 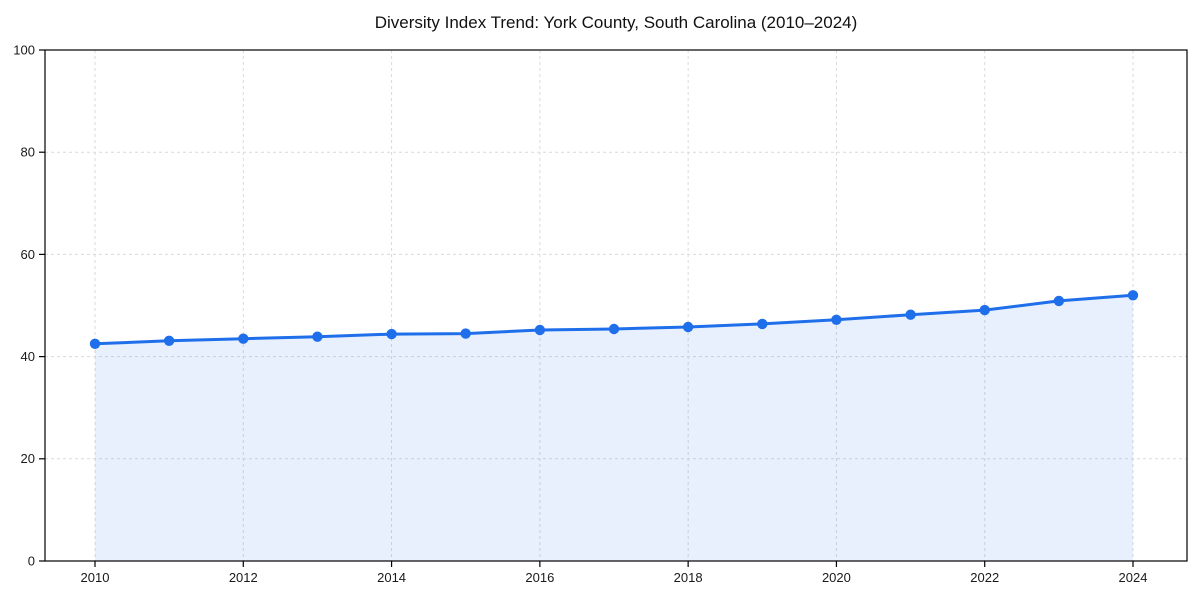 I want to click on data-point-2024, so click(x=1133, y=295).